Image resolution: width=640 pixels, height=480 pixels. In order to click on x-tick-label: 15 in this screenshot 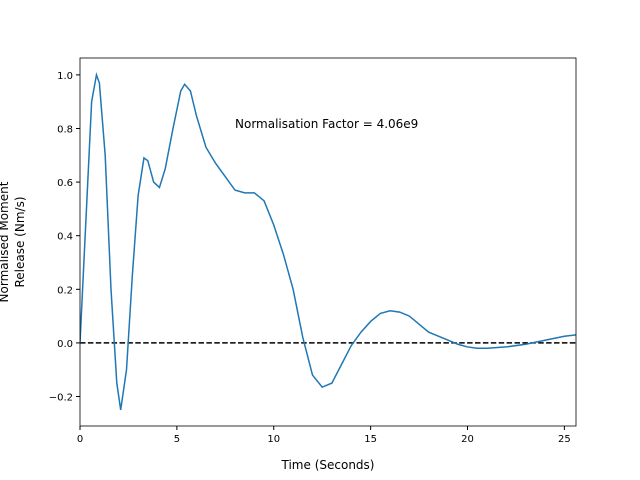, I will do `click(370, 439)`.